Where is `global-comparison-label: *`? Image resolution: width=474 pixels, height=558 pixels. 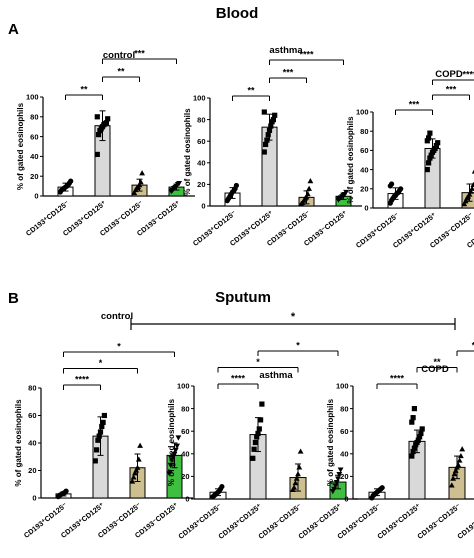
global-comparison-label: * is located at coordinates (293, 317).